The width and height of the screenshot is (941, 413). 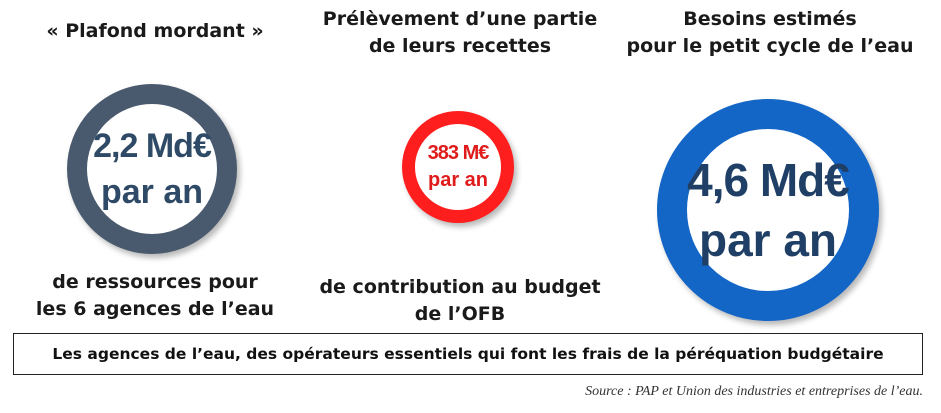 What do you see at coordinates (152, 169) in the screenshot?
I see `ring-plafond-mordant: 2,2 Md€ par an` at bounding box center [152, 169].